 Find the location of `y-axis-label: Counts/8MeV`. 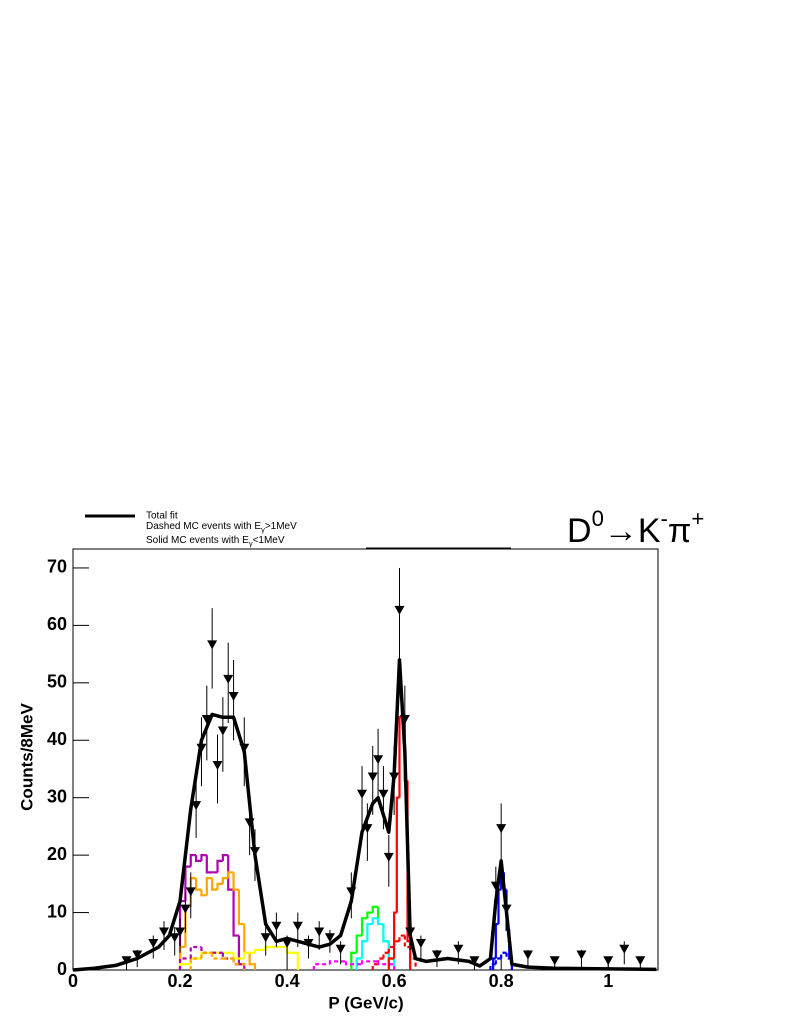

y-axis-label: Counts/8MeV is located at coordinates (26, 757).